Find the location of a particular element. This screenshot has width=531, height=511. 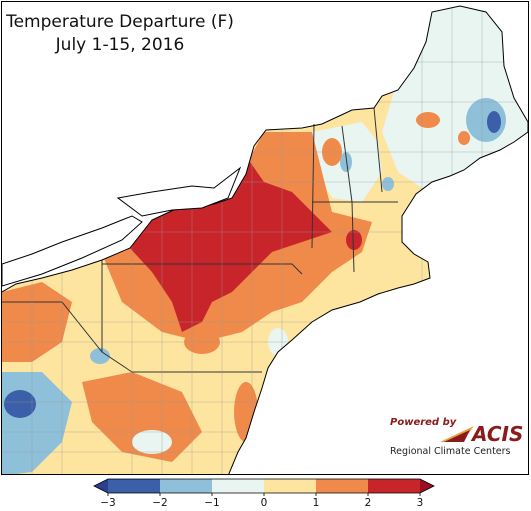

cool-spot-vt is located at coordinates (346, 162).